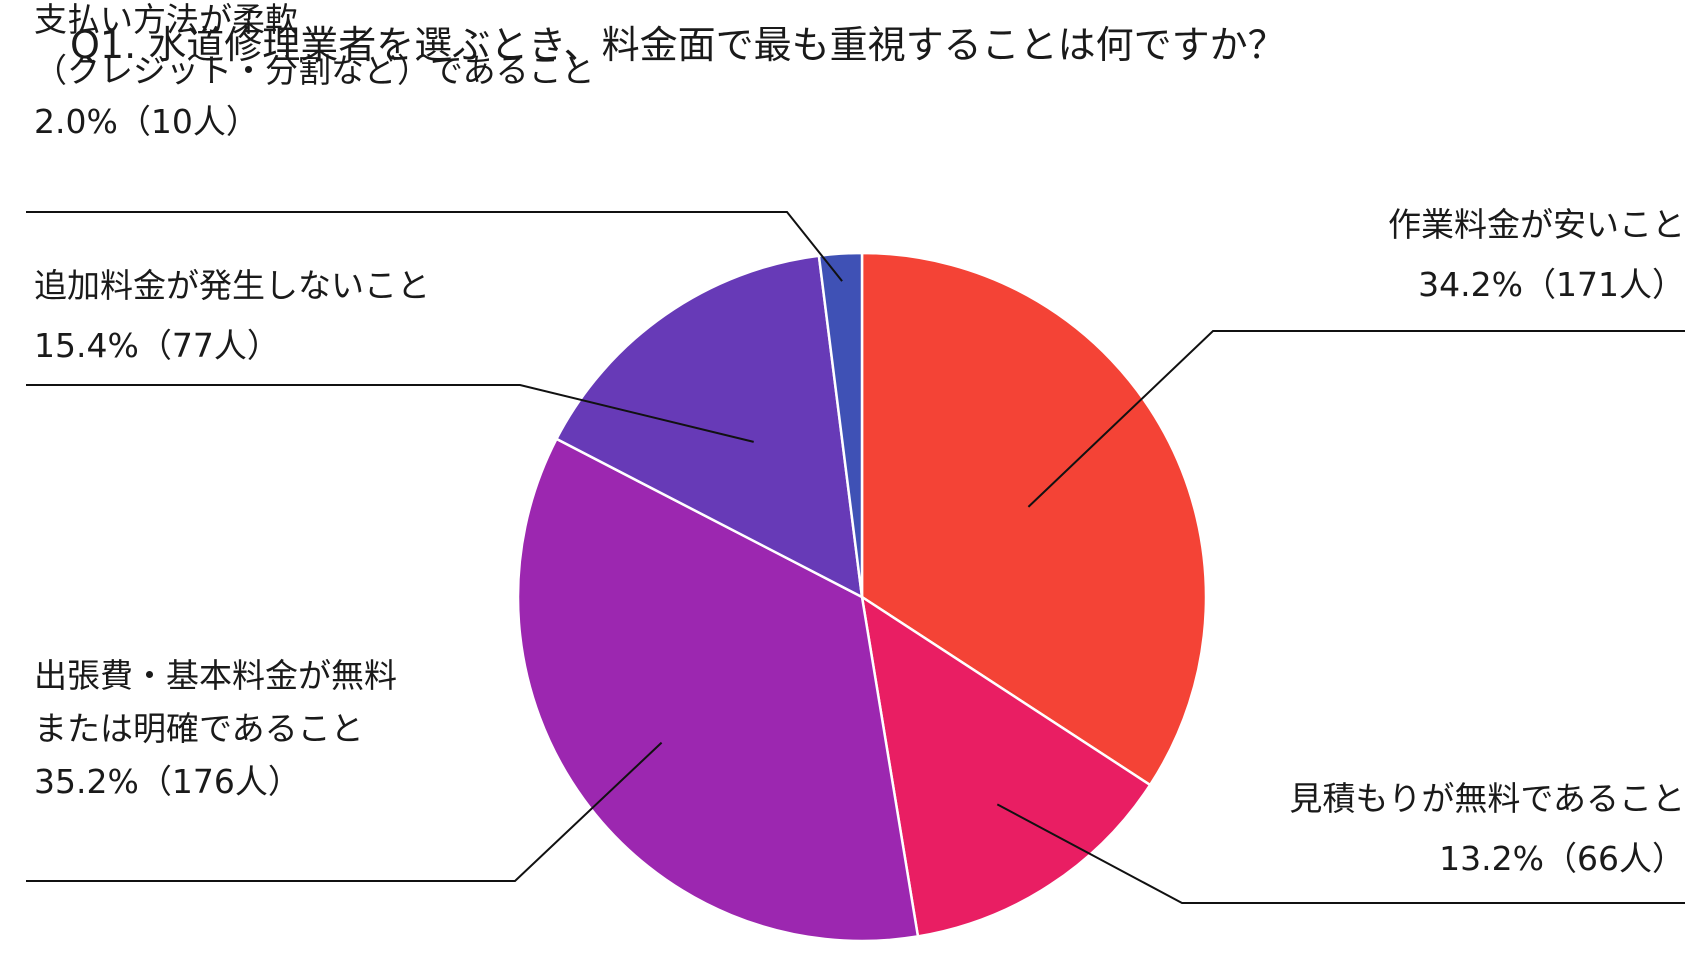 The height and width of the screenshot is (968, 1706). Describe the element at coordinates (146, 121) in the screenshot. I see `slice-value-label-5: 2.0%（10人）` at that location.